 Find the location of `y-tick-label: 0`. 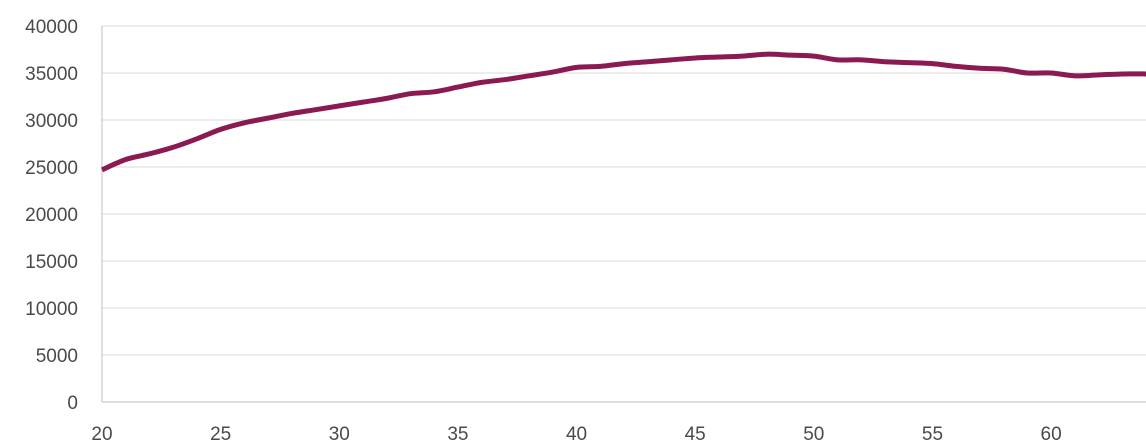

y-tick-label: 0 is located at coordinates (72, 403).